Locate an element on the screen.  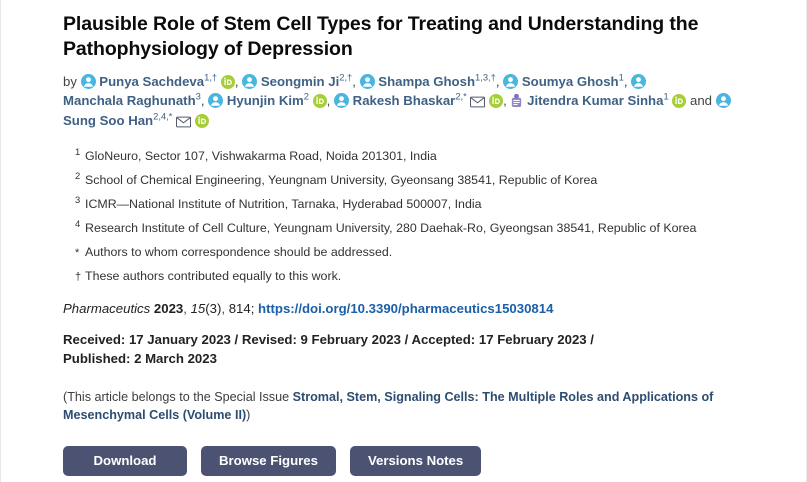
author-entry: Hyunjin Kim2 is located at coordinates (267, 99).